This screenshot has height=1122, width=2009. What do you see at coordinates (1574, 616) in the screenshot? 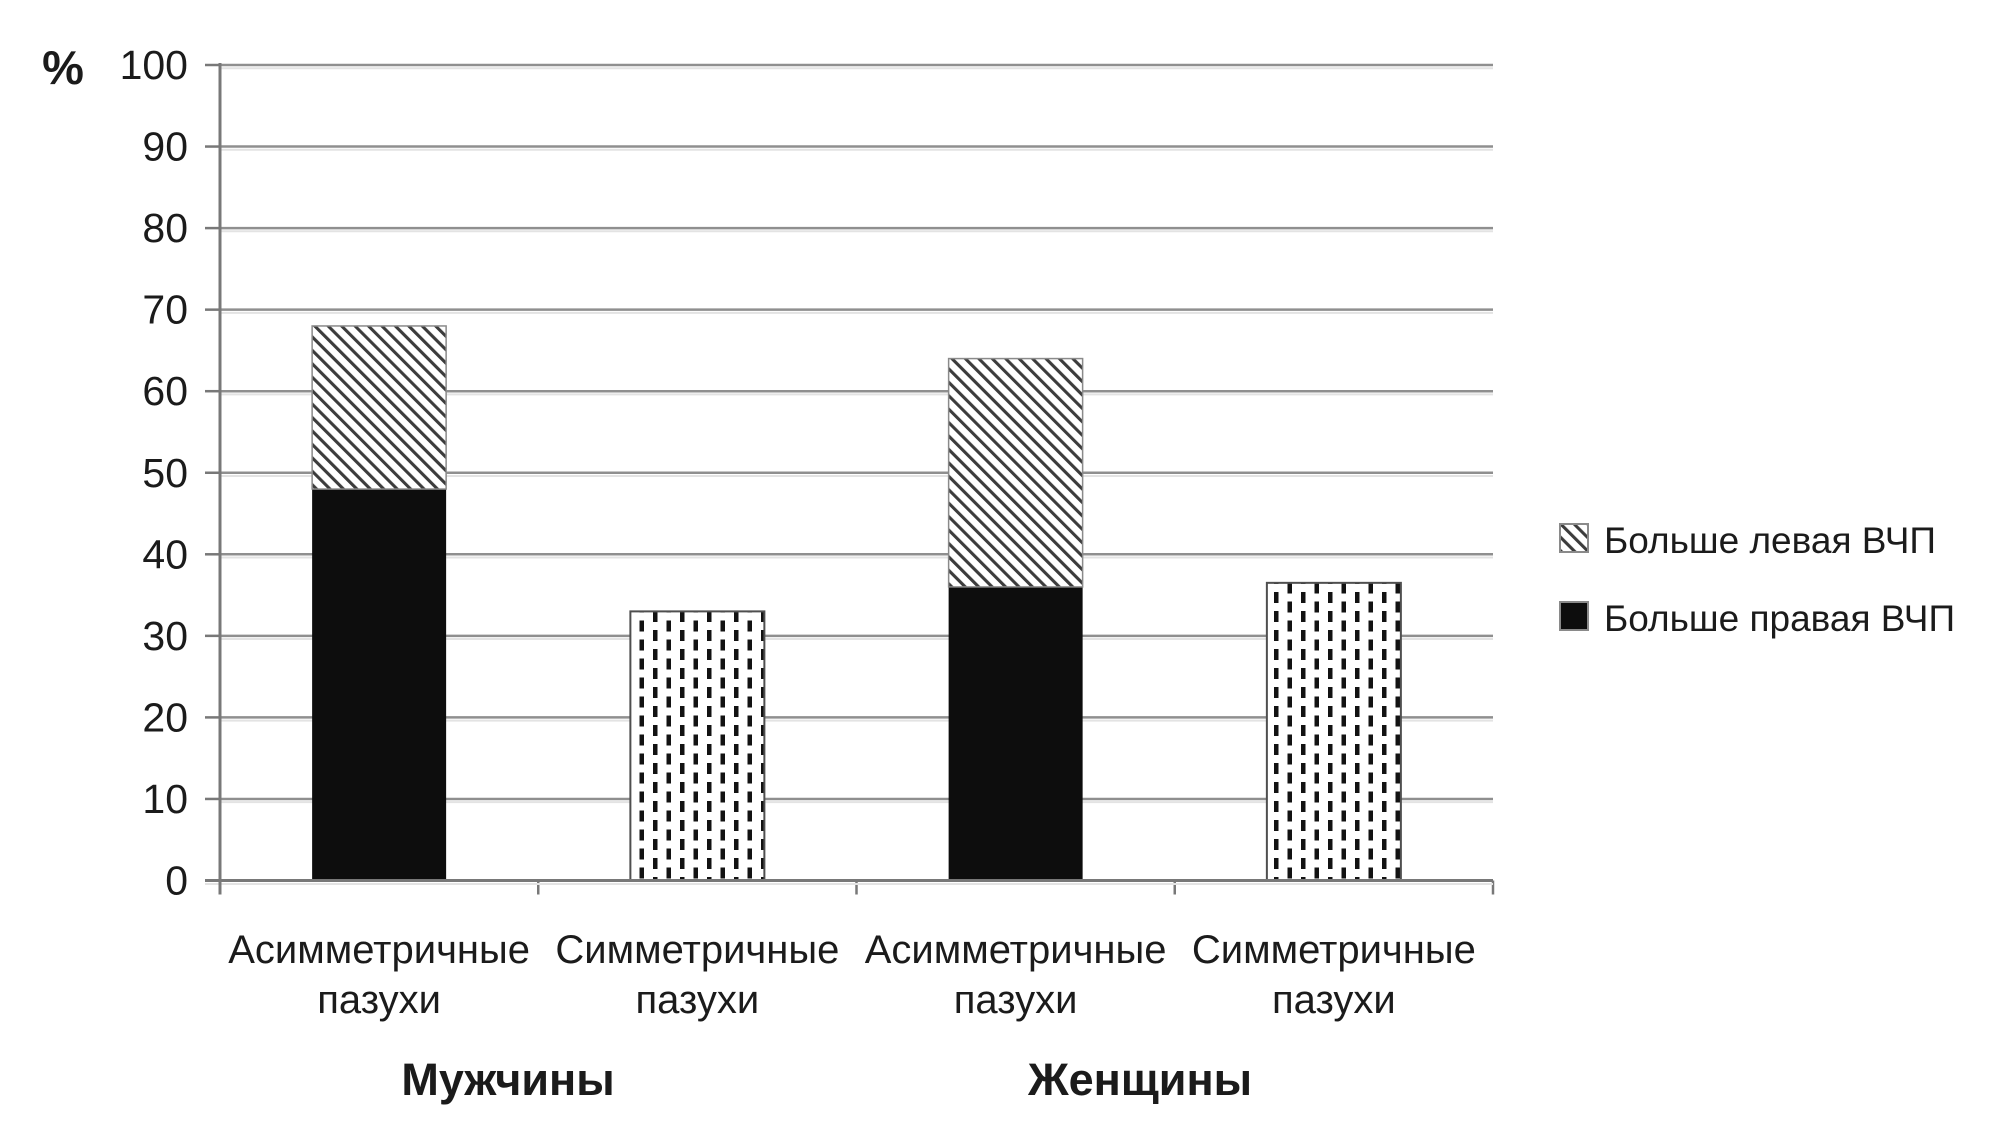
I see `legend-swatch-solid-black` at bounding box center [1574, 616].